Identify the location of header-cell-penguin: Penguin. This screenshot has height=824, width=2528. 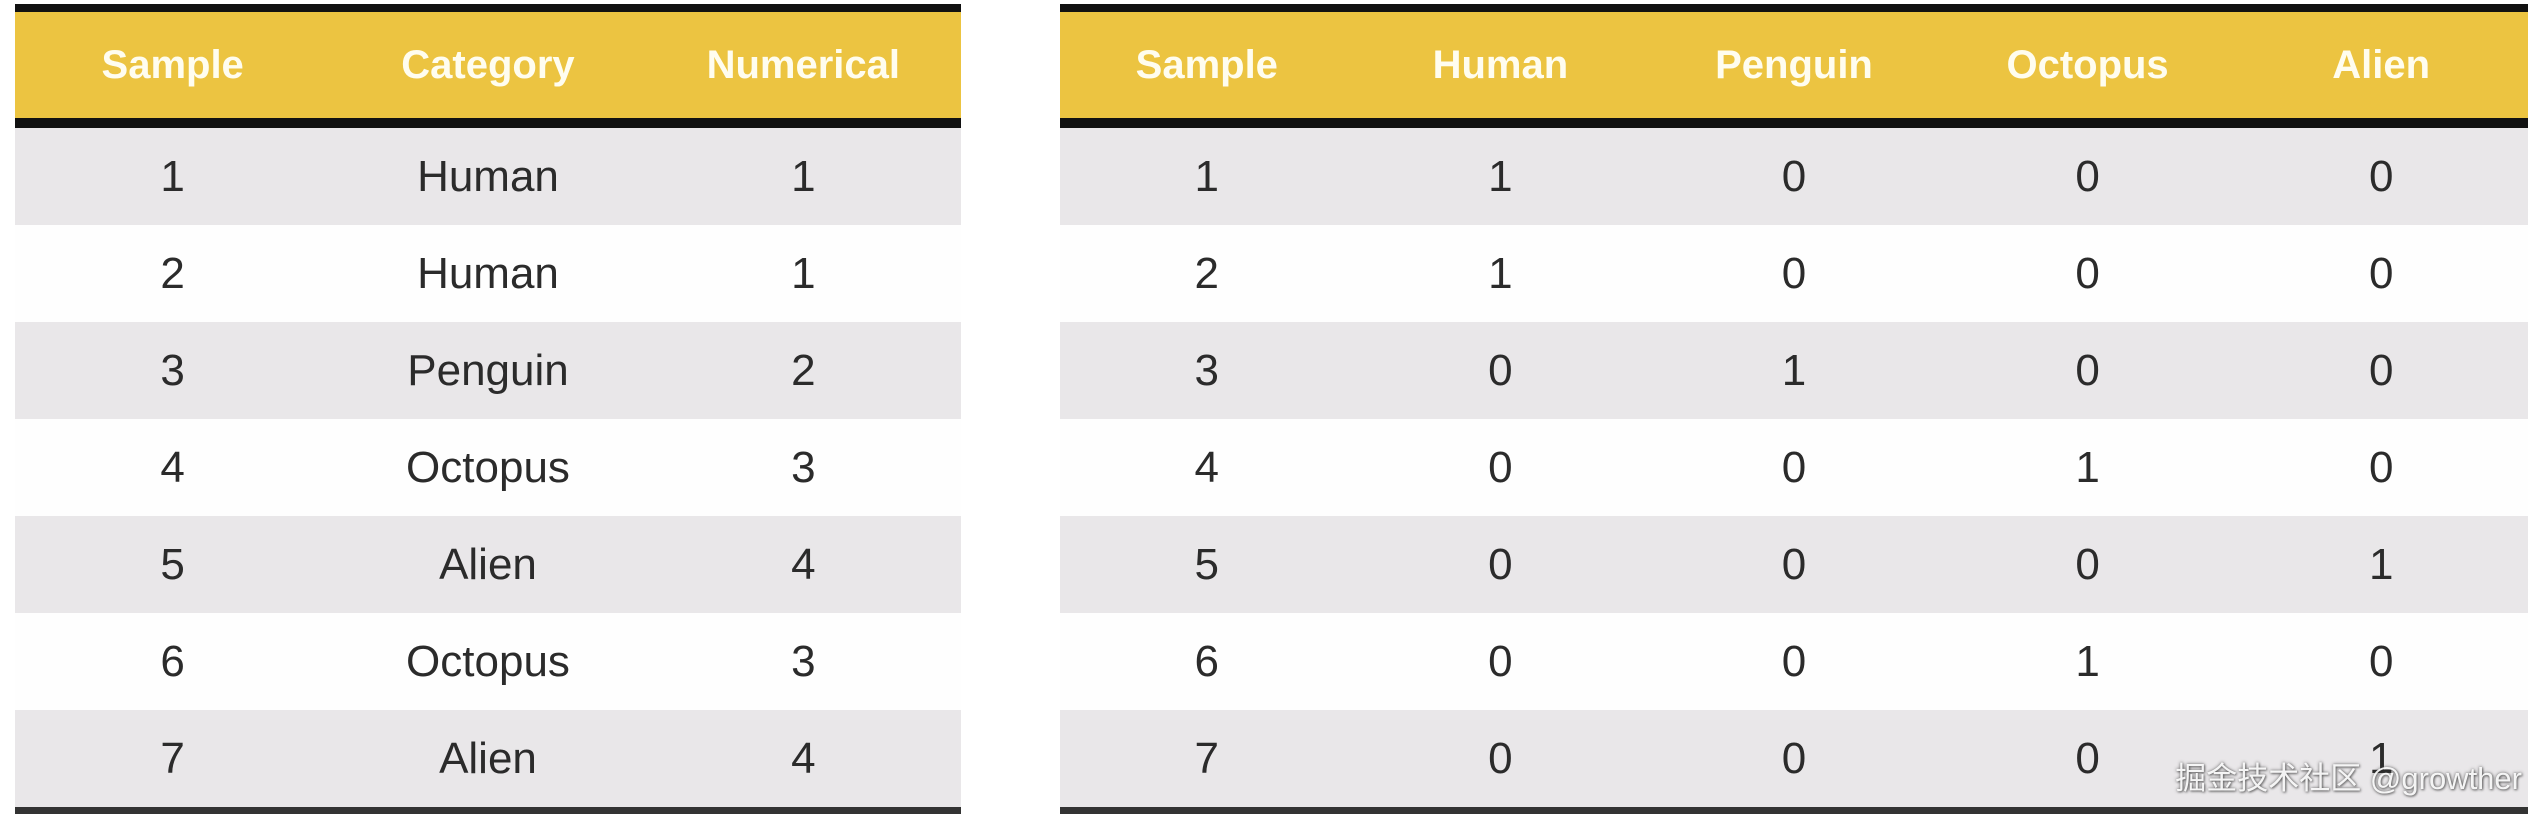
(1794, 66).